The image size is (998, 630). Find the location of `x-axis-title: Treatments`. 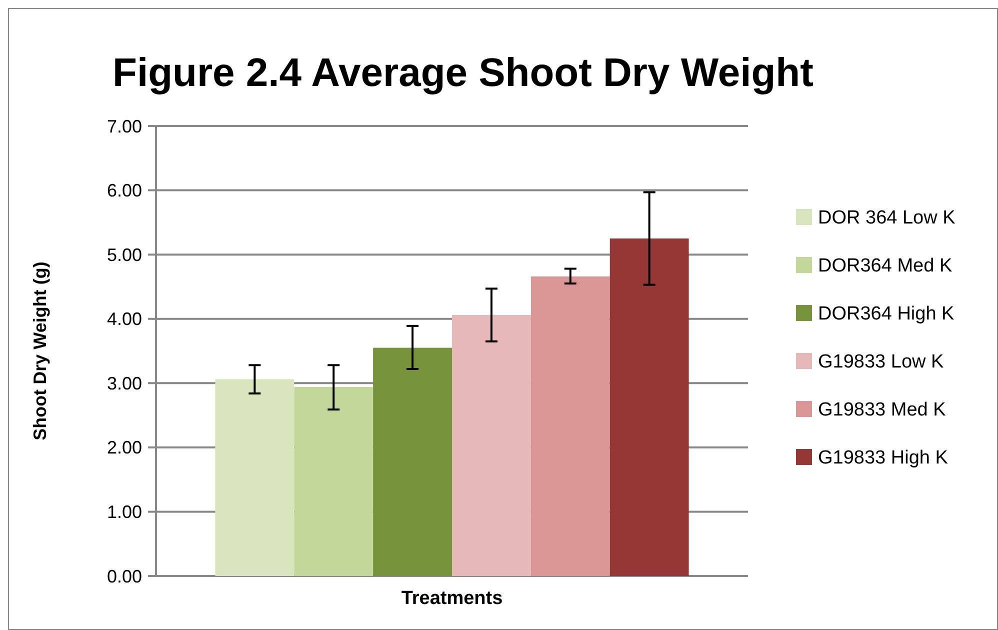

x-axis-title: Treatments is located at coordinates (452, 598).